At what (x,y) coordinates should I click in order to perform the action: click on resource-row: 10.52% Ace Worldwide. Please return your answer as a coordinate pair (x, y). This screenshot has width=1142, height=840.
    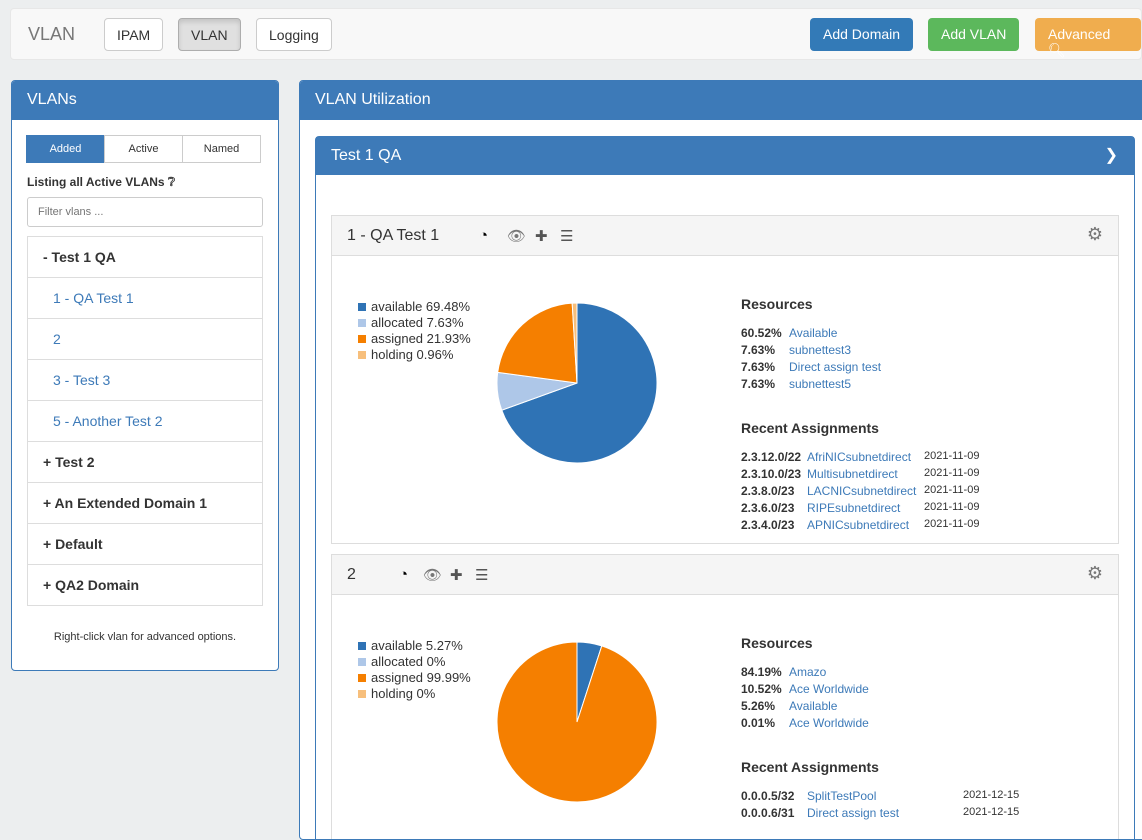
    Looking at the image, I should click on (820, 690).